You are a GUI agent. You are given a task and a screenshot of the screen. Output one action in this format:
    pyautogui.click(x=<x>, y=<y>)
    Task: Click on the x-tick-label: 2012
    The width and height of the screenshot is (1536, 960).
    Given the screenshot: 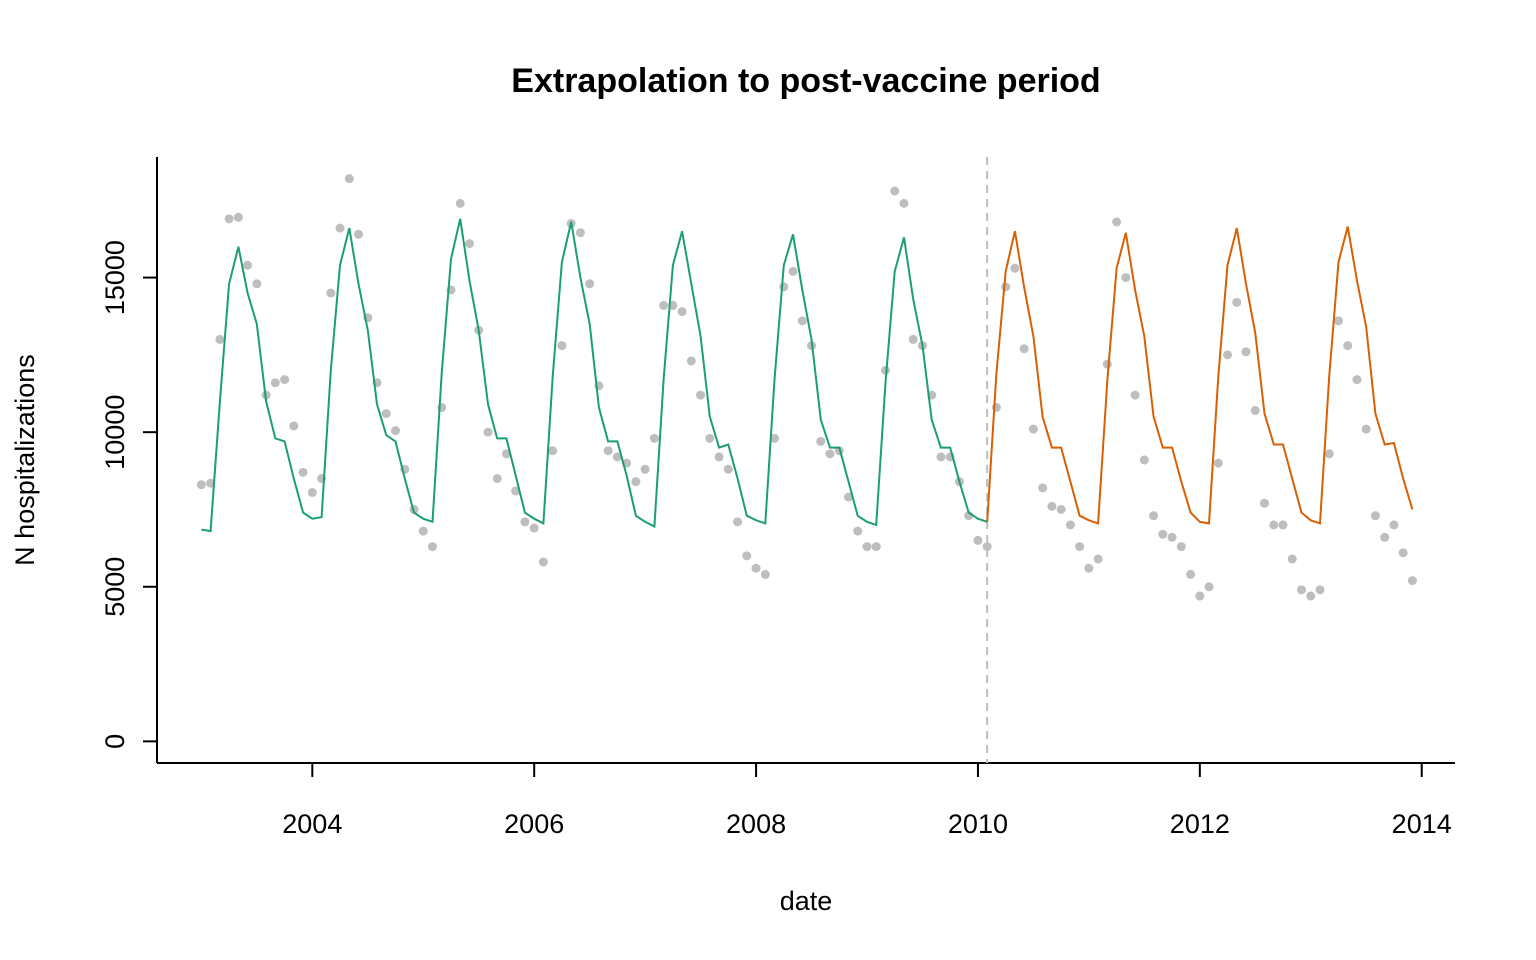 What is the action you would take?
    pyautogui.click(x=1200, y=824)
    